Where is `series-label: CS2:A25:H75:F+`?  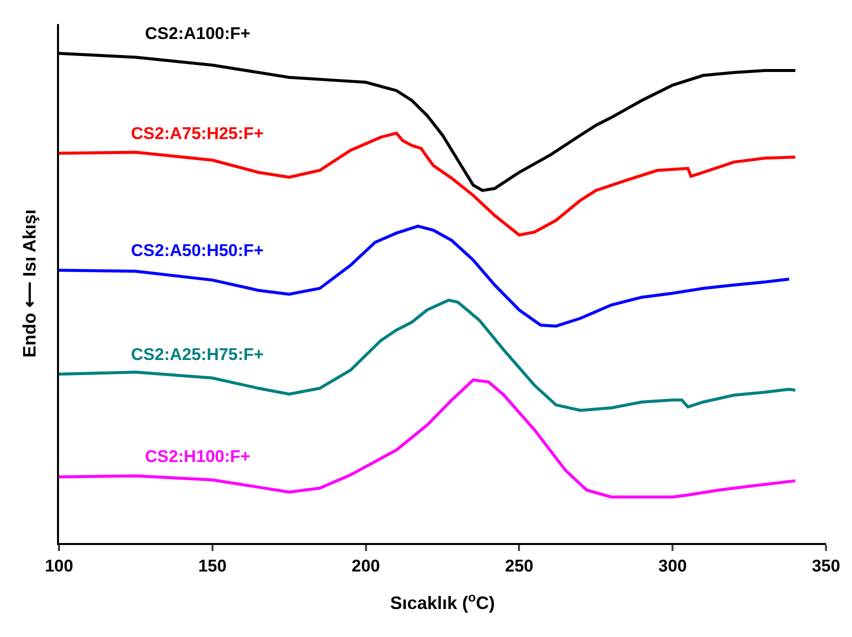 series-label: CS2:A25:H75:F+ is located at coordinates (197, 354).